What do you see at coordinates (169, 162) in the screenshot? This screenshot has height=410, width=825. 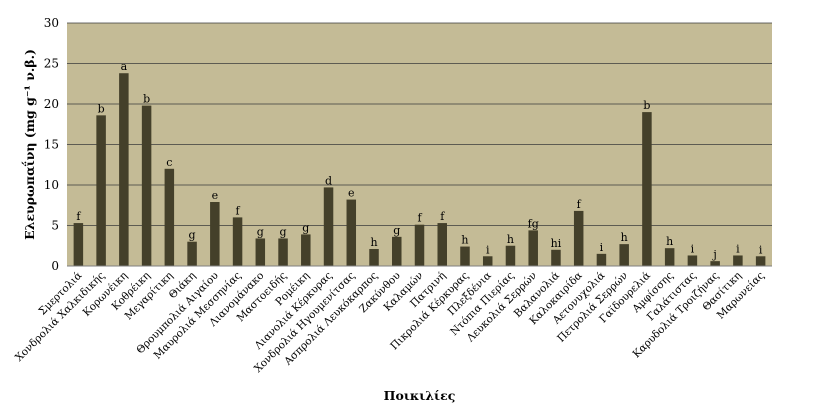 I see `significance-letter: c` at bounding box center [169, 162].